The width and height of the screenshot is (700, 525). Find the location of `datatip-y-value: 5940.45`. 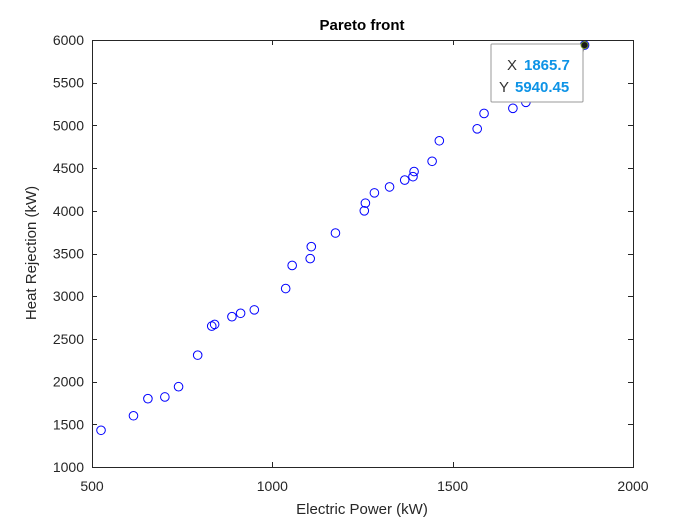

datatip-y-value: 5940.45 is located at coordinates (542, 87).